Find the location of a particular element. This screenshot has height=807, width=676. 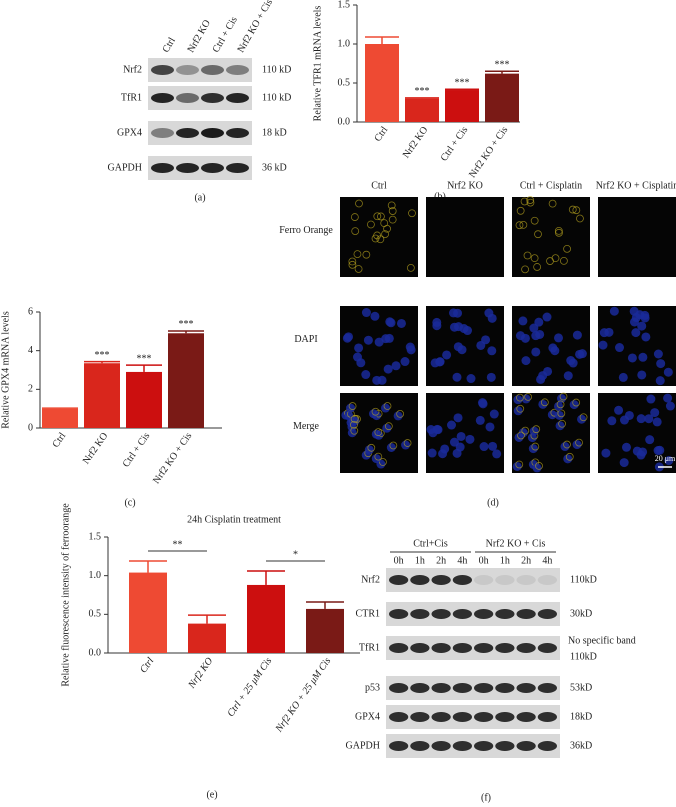

size-label: 110 kD is located at coordinates (276, 97).